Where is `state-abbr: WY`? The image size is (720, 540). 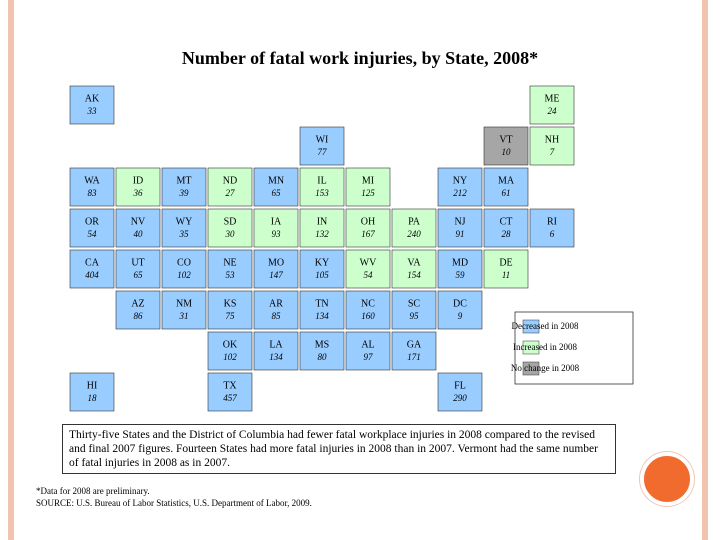
state-abbr: WY is located at coordinates (184, 221).